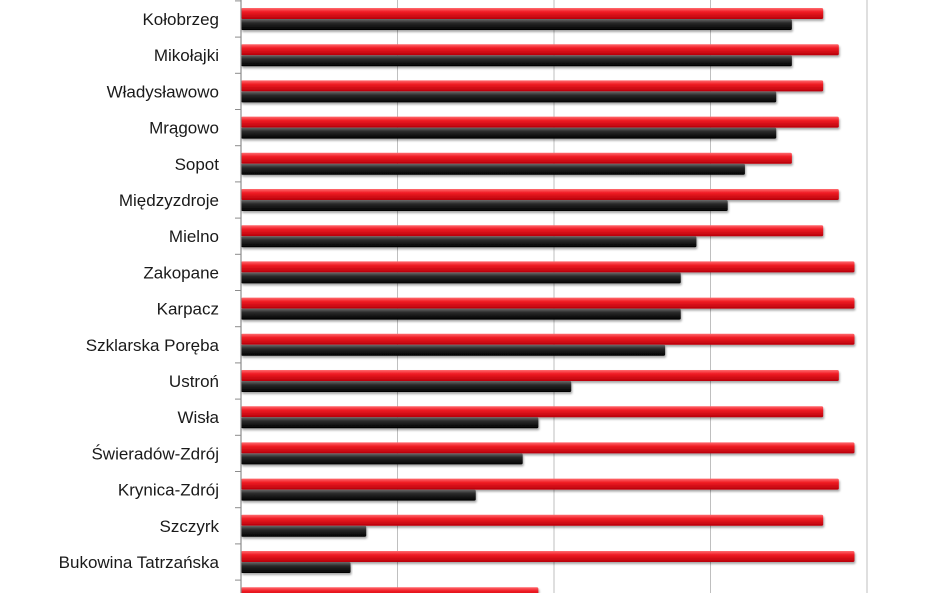 The image size is (948, 593). What do you see at coordinates (169, 200) in the screenshot?
I see `category-label-5: Międzyzdroje` at bounding box center [169, 200].